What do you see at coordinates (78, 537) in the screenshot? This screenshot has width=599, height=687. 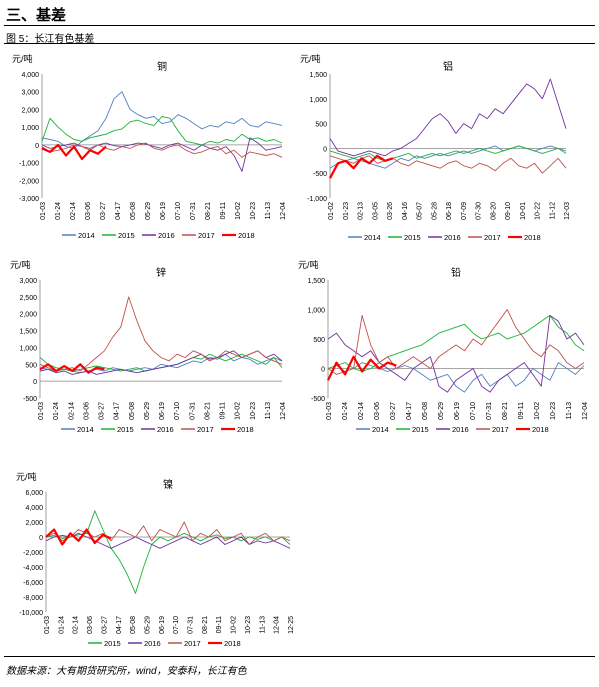 I see `series-line-2018` at bounding box center [78, 537].